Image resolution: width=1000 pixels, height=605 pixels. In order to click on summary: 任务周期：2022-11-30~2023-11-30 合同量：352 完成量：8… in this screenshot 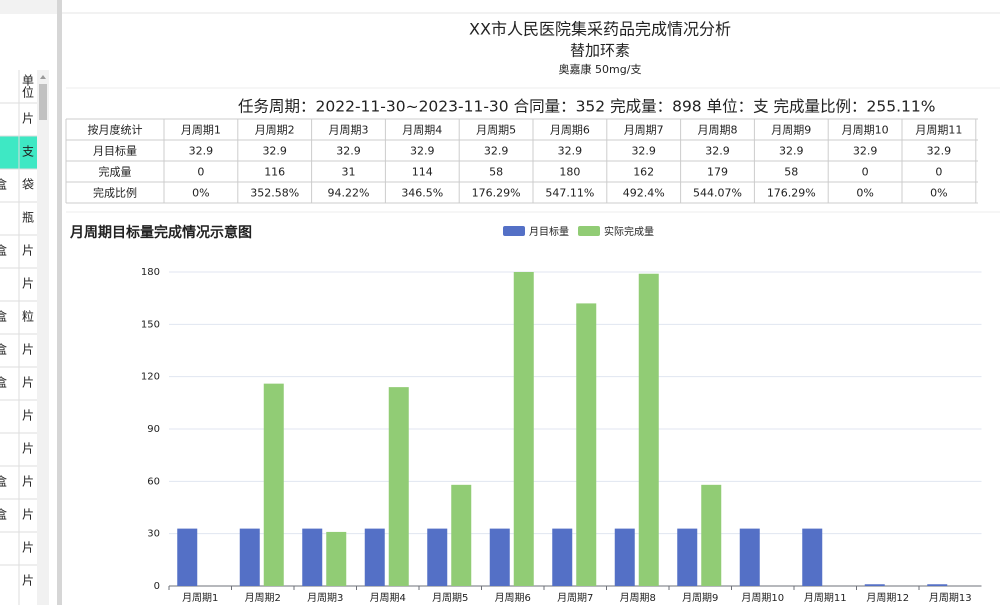, I will do `click(587, 107)`.